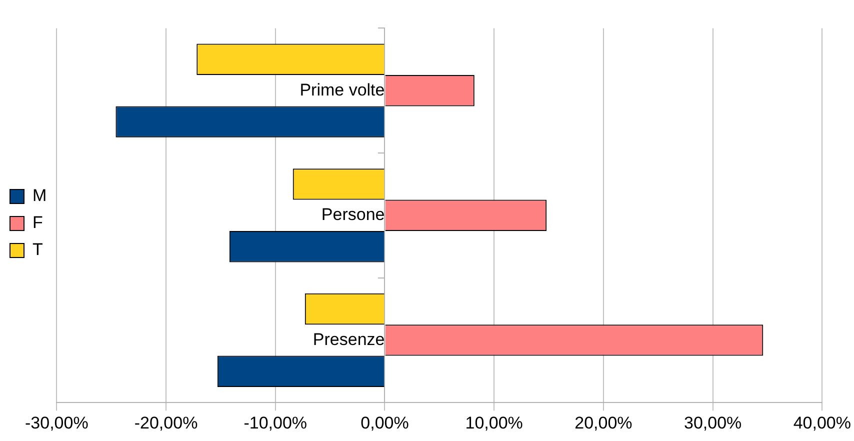 Image resolution: width=854 pixels, height=441 pixels. Describe the element at coordinates (276, 422) in the screenshot. I see `x-tick-label: -10,00%` at that location.